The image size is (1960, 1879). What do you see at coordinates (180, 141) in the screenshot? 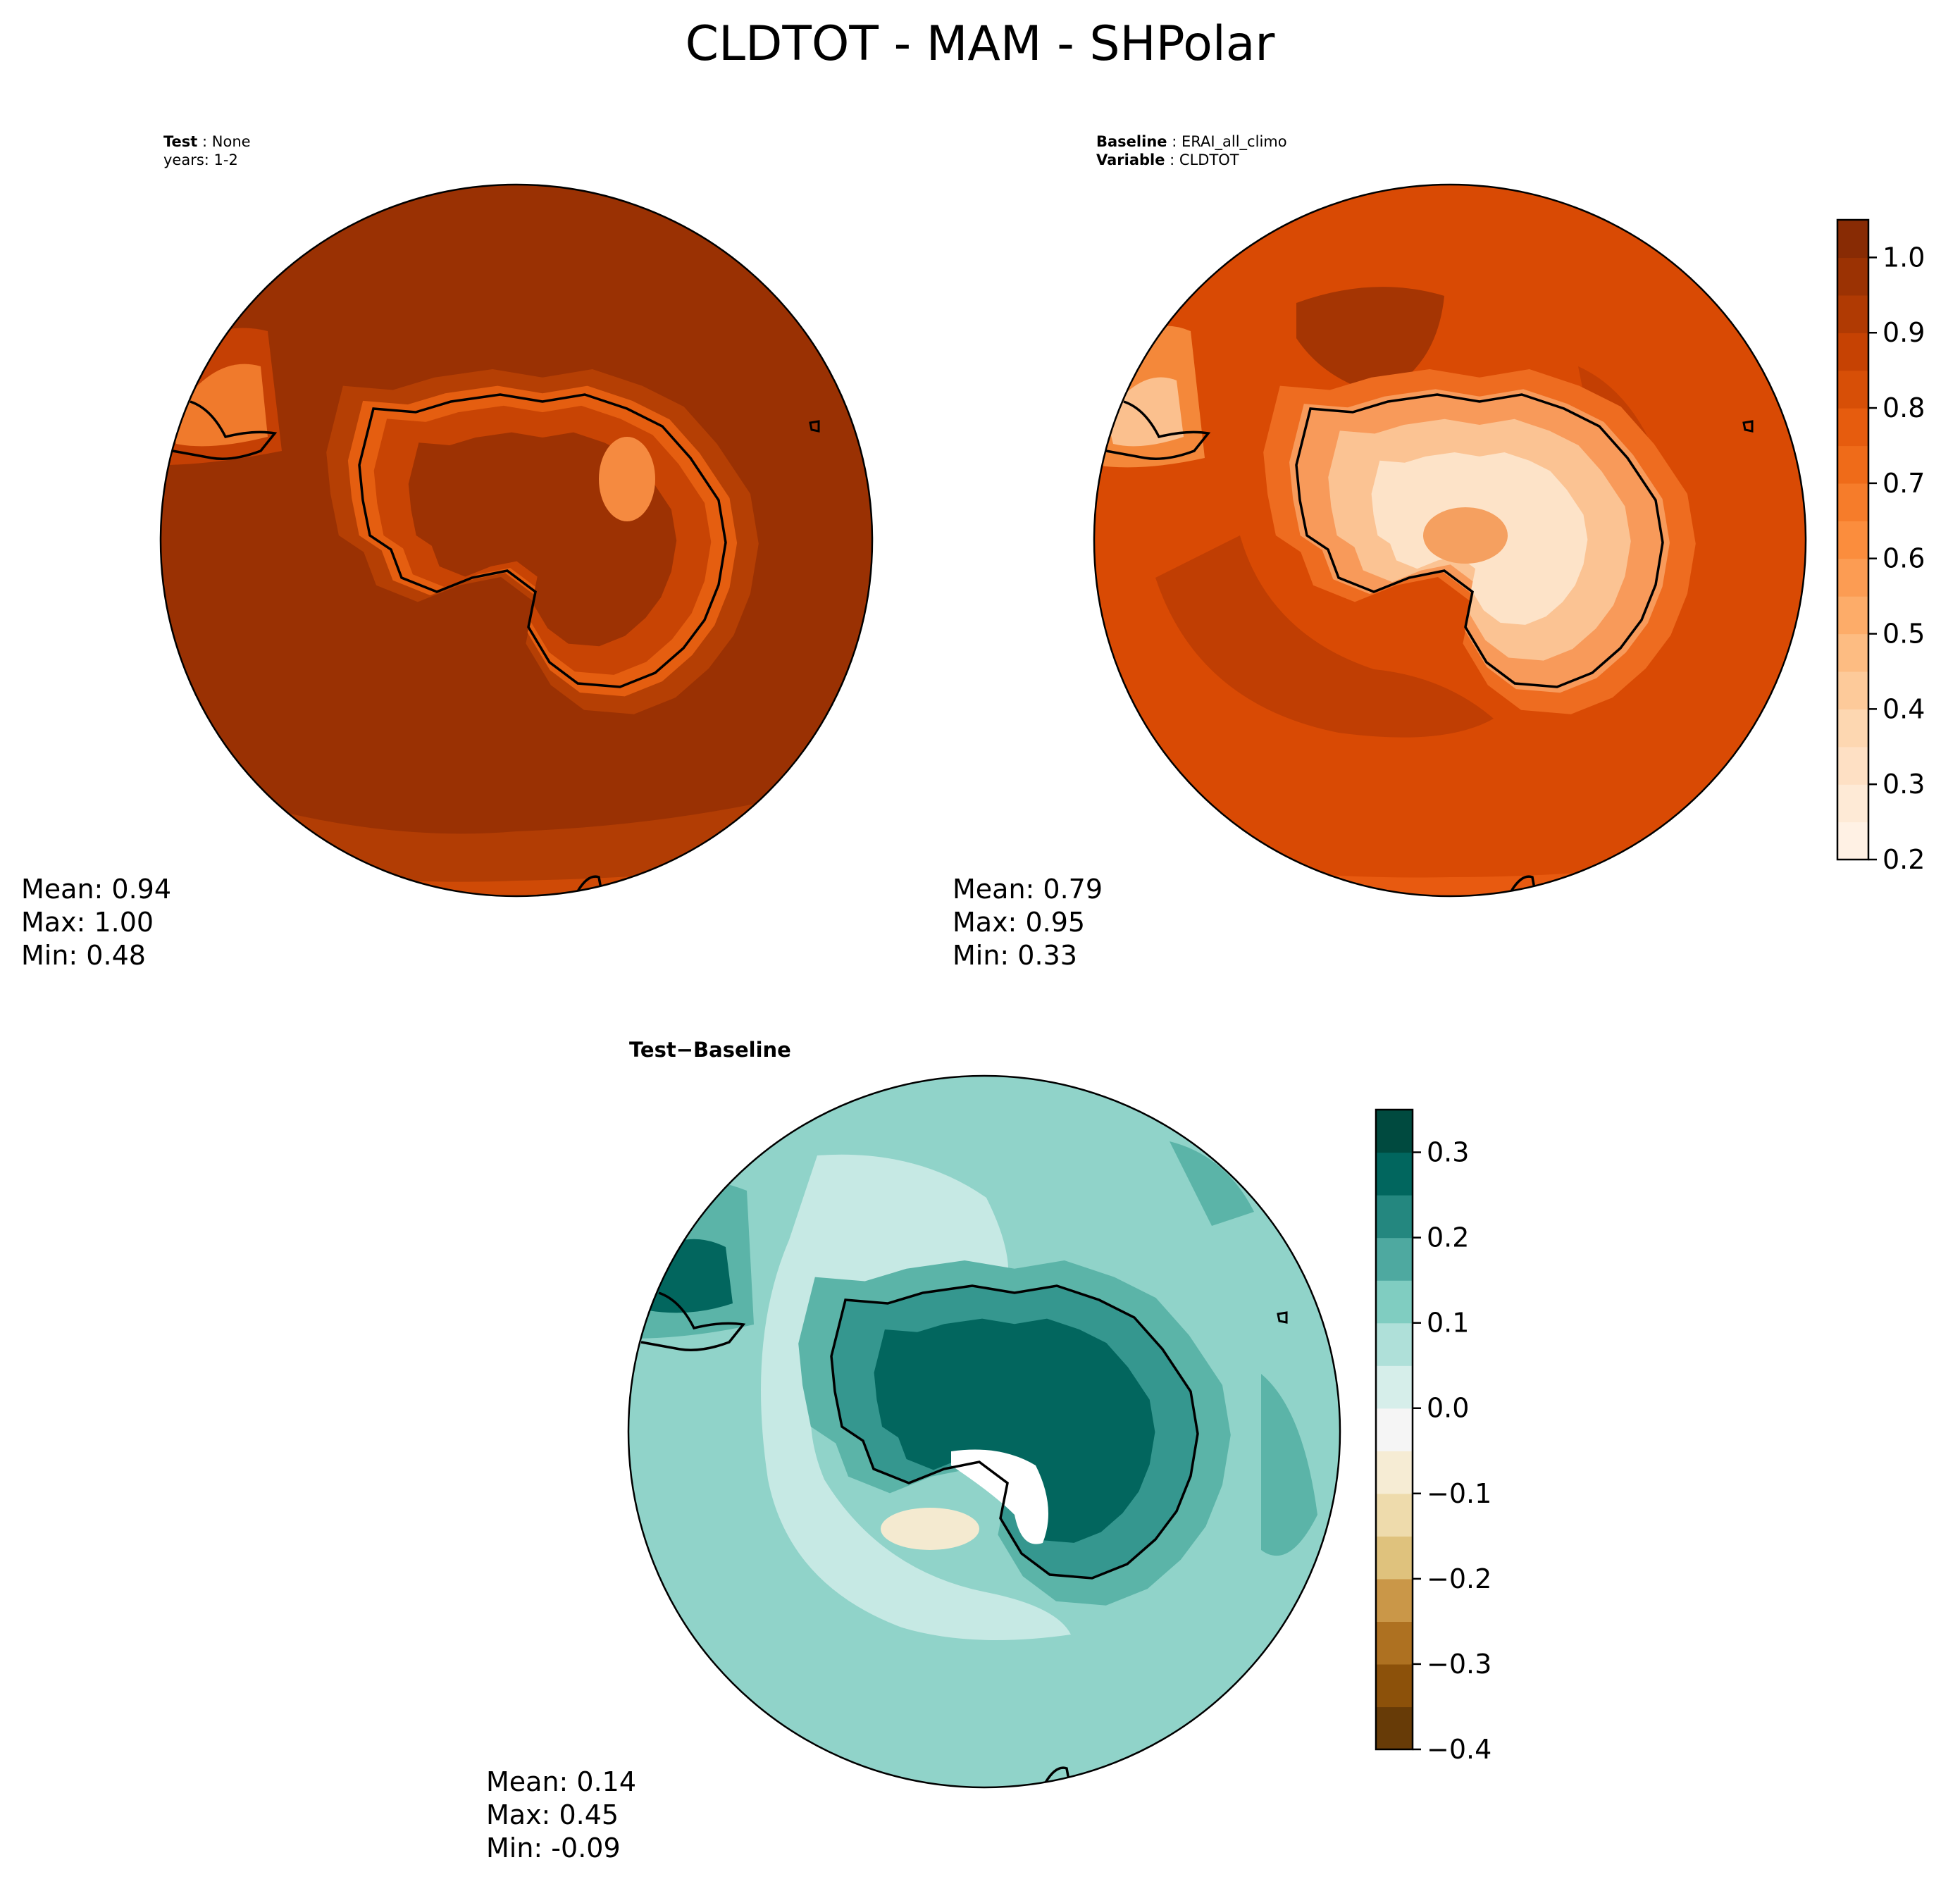
I see `test-label-key: Test` at bounding box center [180, 141].